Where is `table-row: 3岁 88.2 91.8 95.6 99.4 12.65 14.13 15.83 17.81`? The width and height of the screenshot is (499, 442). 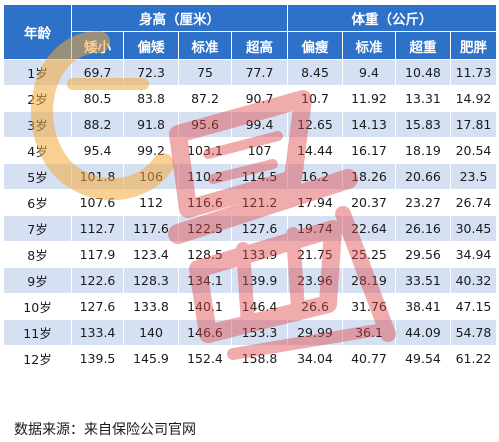 table-row: 3岁 88.2 91.8 95.6 99.4 12.65 14.13 15.83 17.81 is located at coordinates (250, 124).